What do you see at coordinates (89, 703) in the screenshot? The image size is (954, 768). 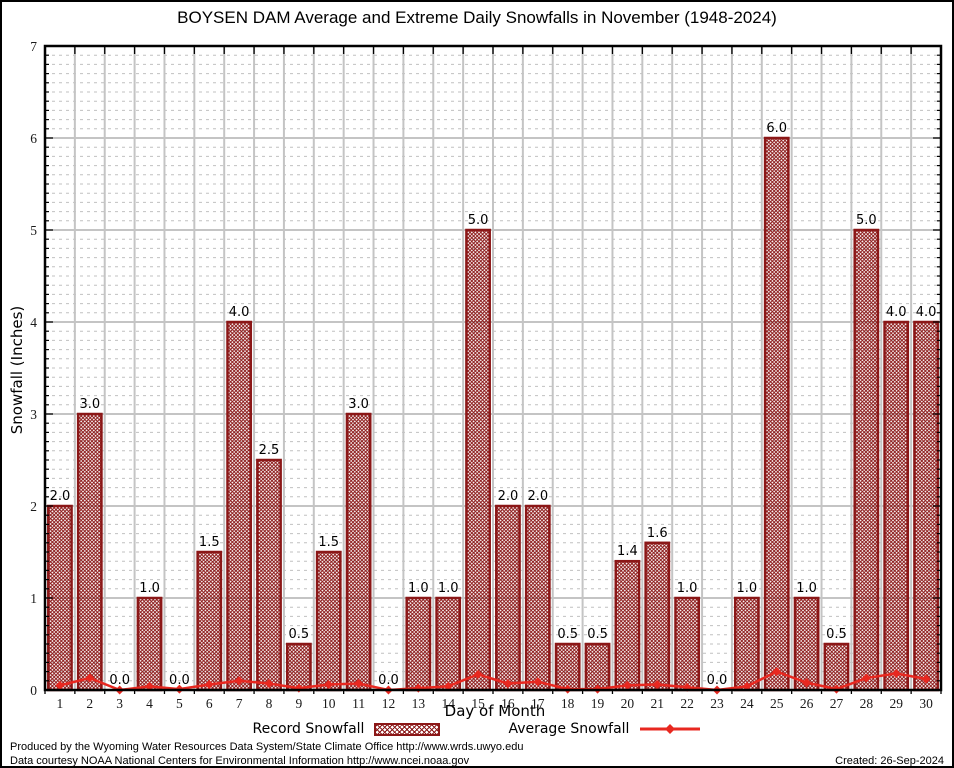 I see `x-tick-label: 2` at bounding box center [89, 703].